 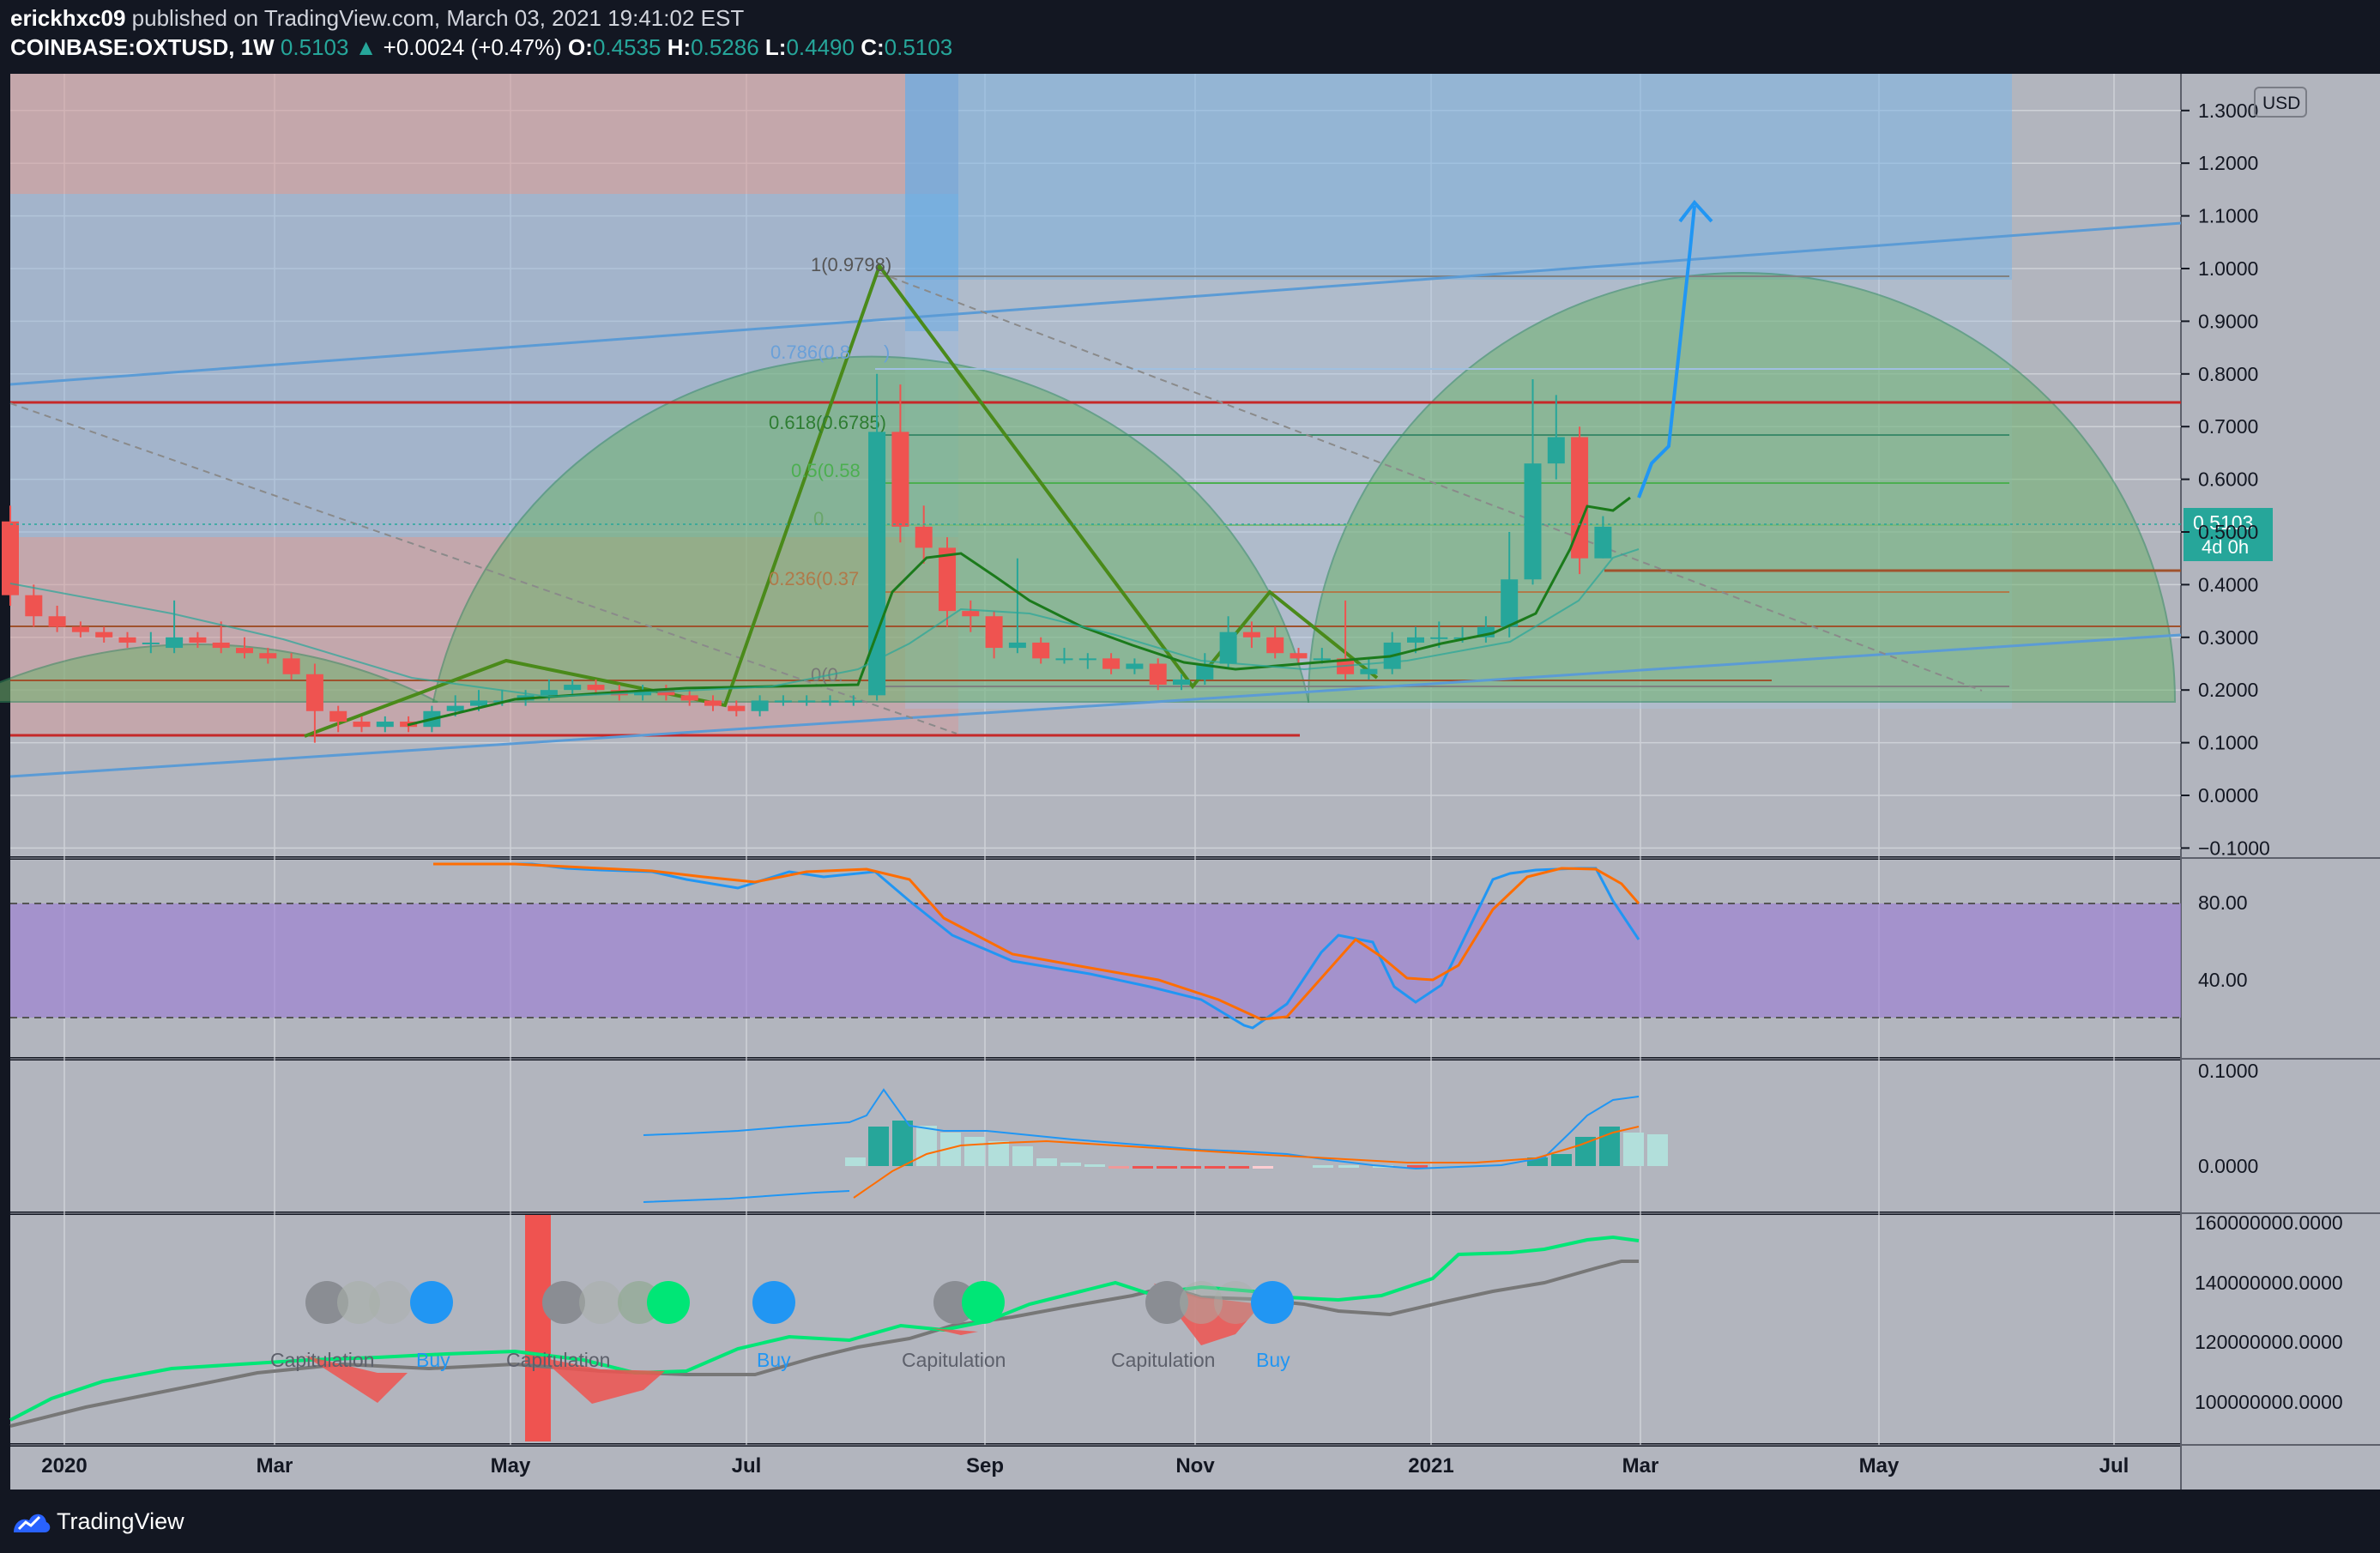 What do you see at coordinates (824, 1344) in the screenshot?
I see `volume-ma-slow` at bounding box center [824, 1344].